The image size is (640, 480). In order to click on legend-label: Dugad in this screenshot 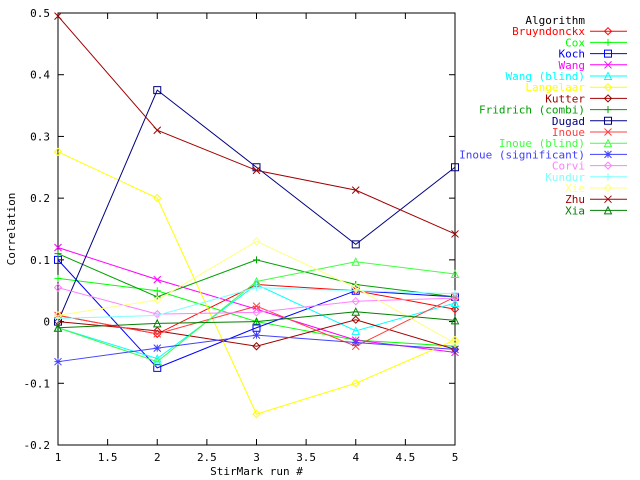, I will do `click(568, 121)`.